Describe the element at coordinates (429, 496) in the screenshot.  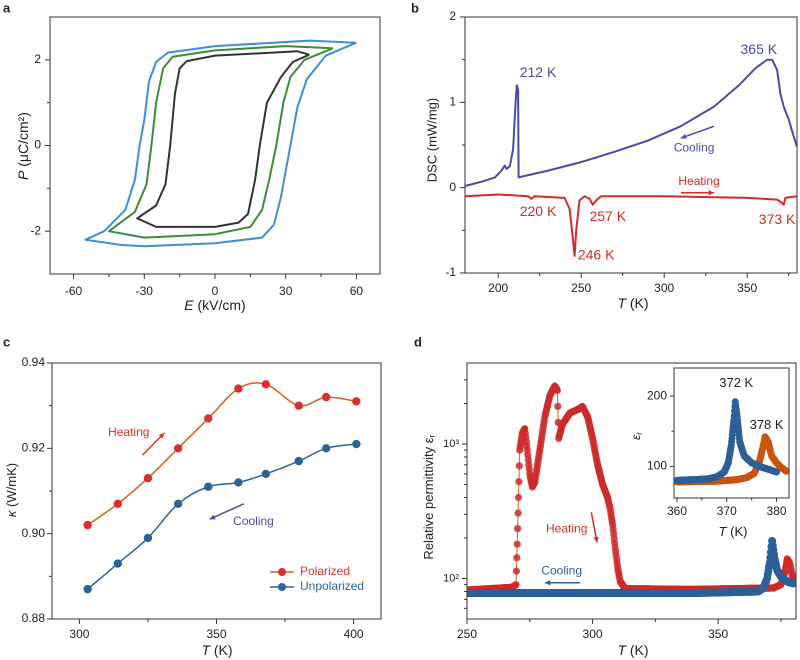
I see `y-axis-label: Relative permittivity εr` at that location.